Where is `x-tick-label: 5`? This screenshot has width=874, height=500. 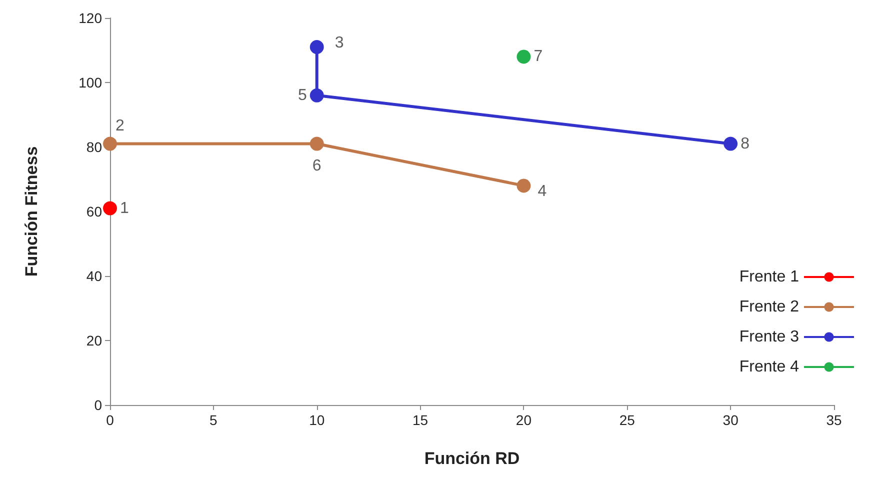 x-tick-label: 5 is located at coordinates (214, 420).